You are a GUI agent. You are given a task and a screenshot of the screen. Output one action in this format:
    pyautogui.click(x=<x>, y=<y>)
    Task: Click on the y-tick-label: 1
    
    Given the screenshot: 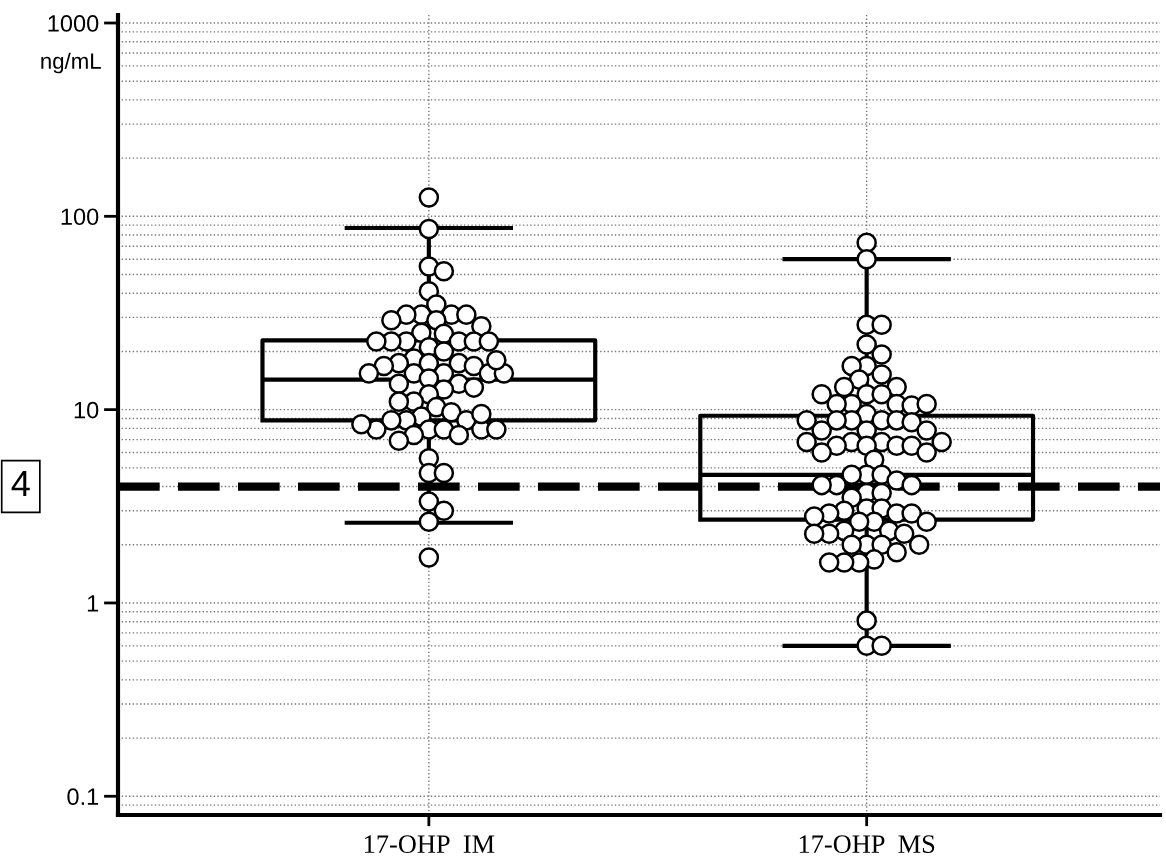 What is the action you would take?
    pyautogui.click(x=93, y=603)
    